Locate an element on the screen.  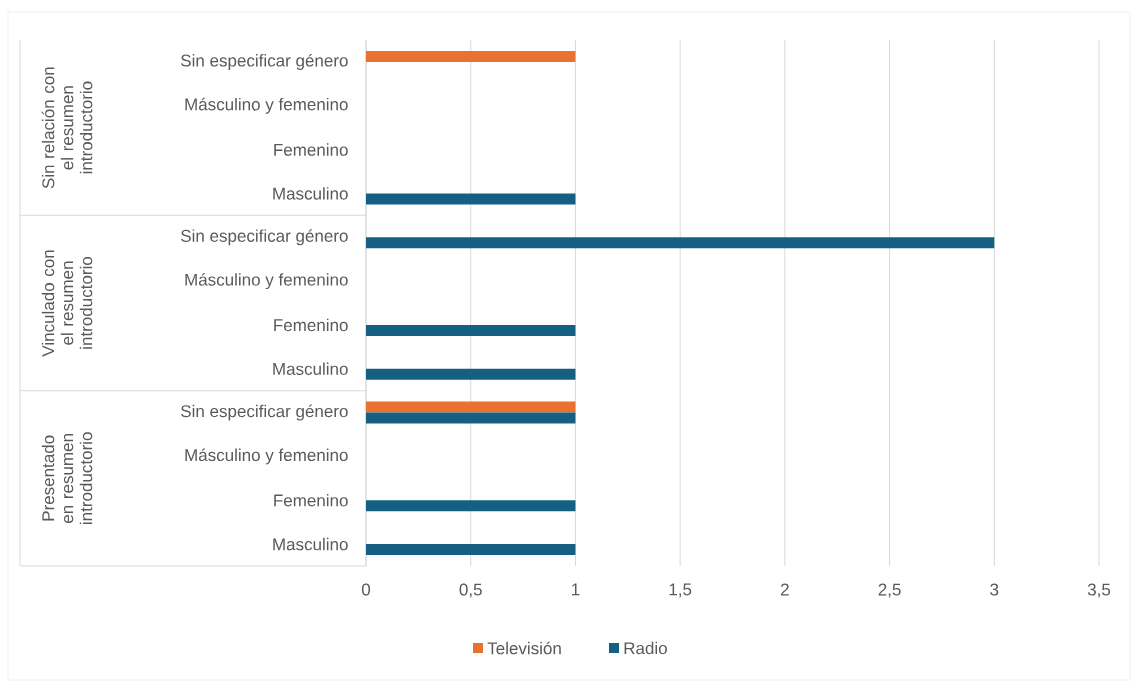
x-tick-label: 2 is located at coordinates (785, 589).